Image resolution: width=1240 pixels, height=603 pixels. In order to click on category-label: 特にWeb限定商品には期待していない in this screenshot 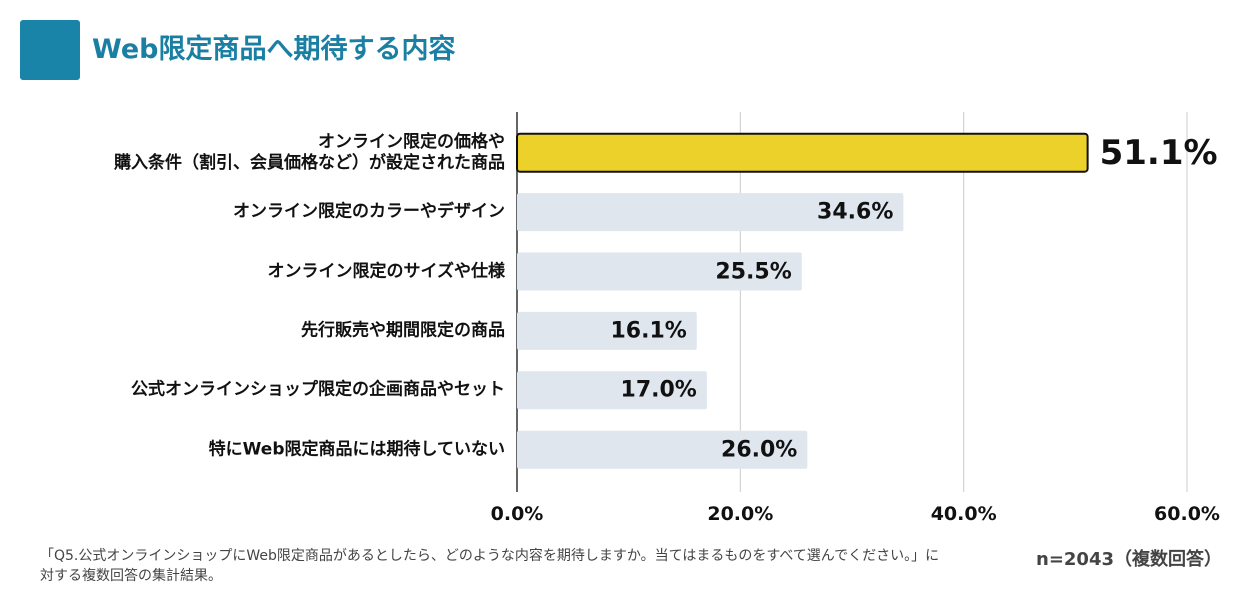, I will do `click(356, 449)`.